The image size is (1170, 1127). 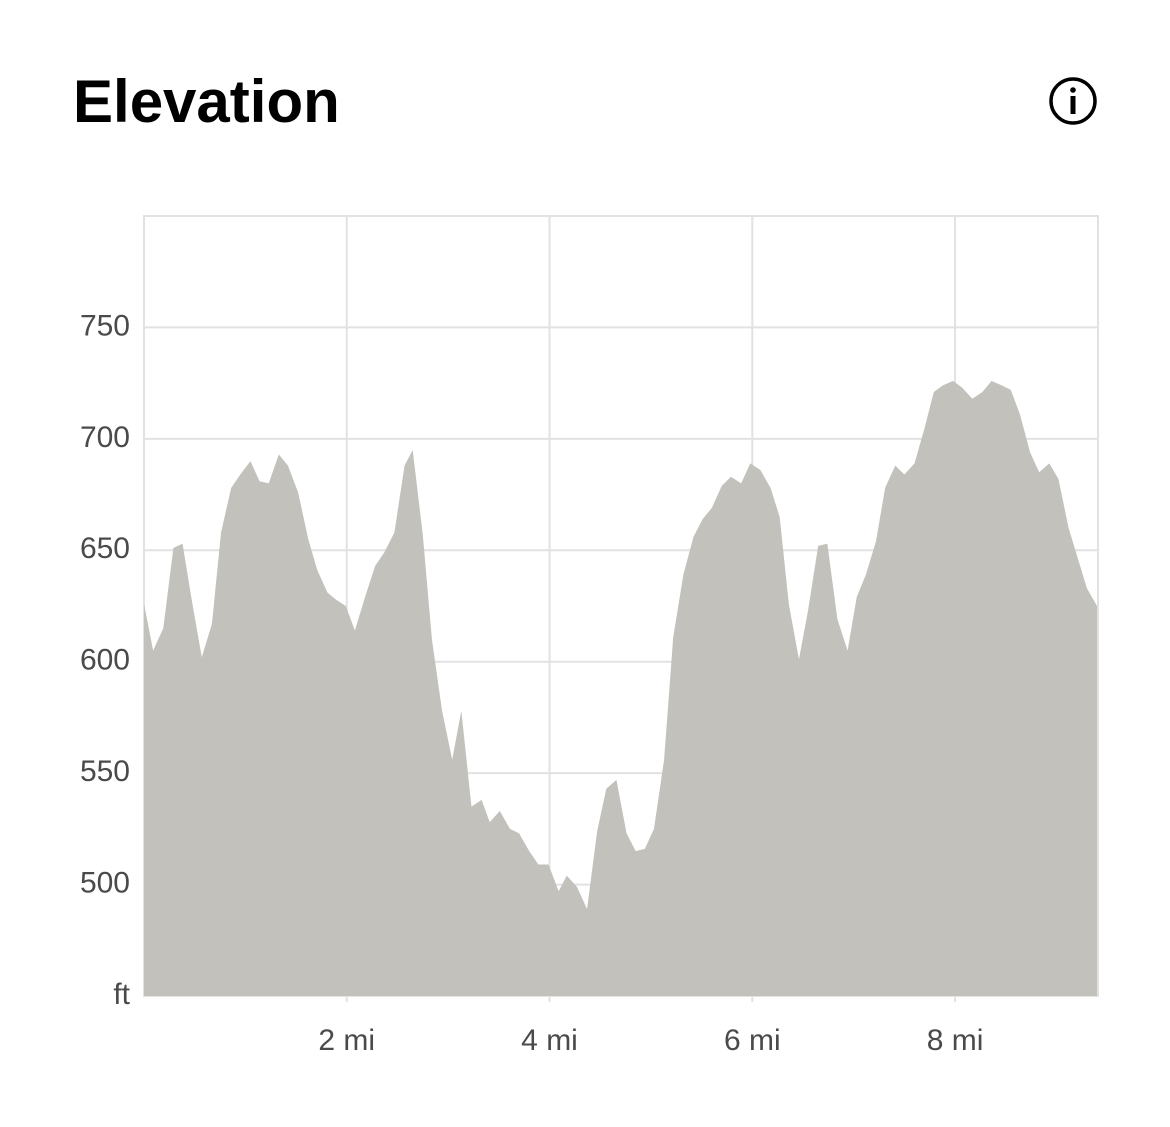 I want to click on x-tick-label: 2 mi, so click(x=346, y=1040).